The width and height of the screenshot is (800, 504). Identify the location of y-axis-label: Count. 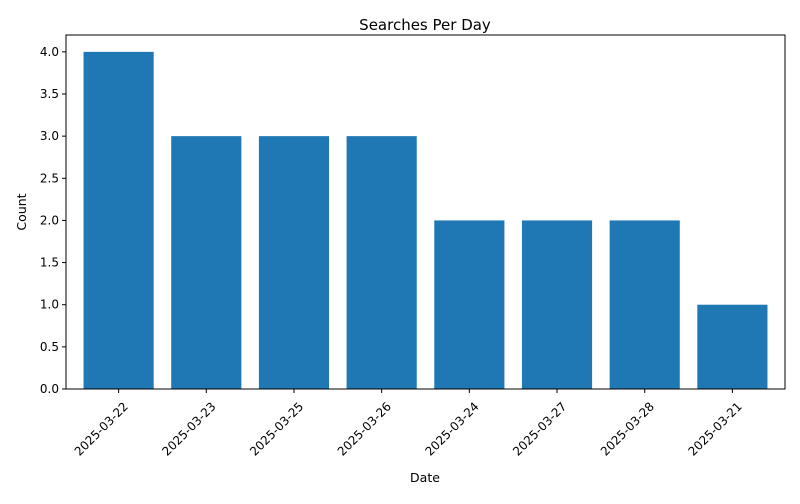
(21, 211).